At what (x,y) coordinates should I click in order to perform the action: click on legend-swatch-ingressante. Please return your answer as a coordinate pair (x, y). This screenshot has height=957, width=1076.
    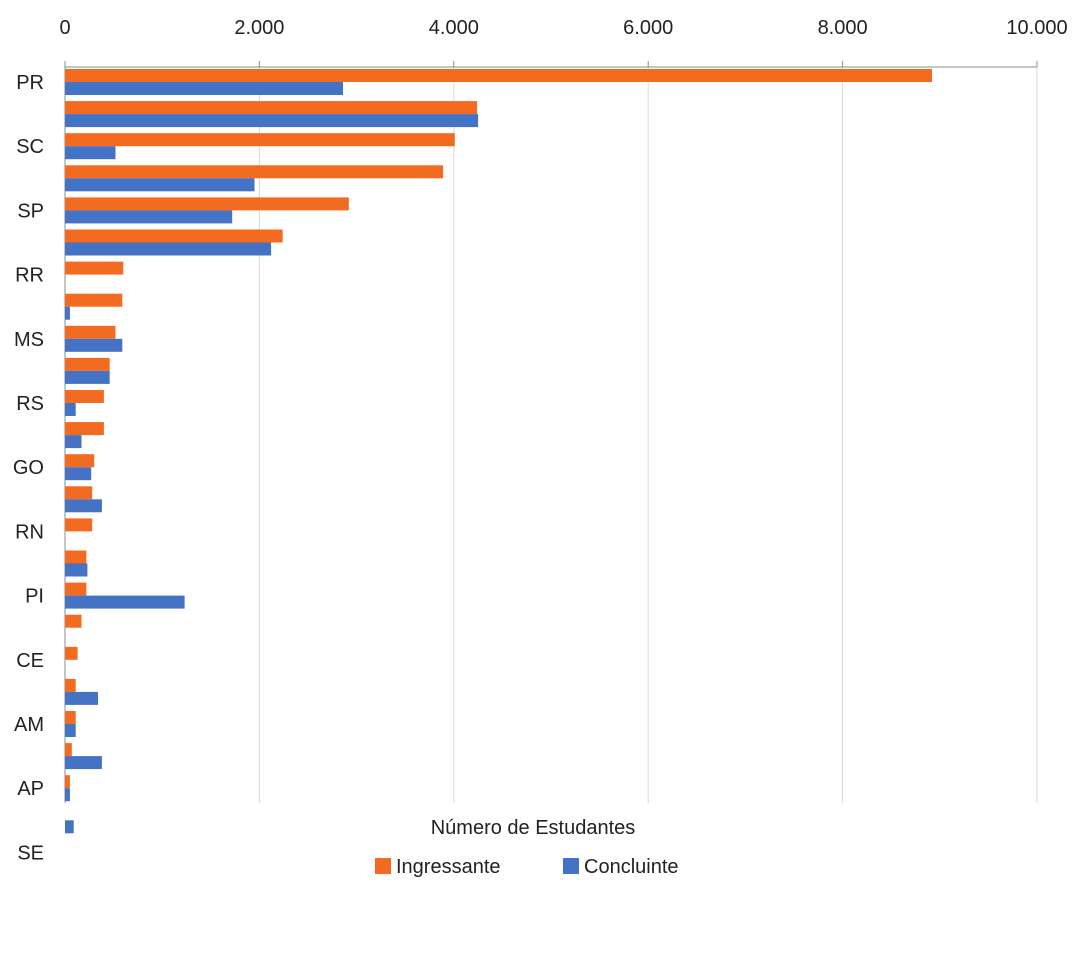
    Looking at the image, I should click on (383, 866).